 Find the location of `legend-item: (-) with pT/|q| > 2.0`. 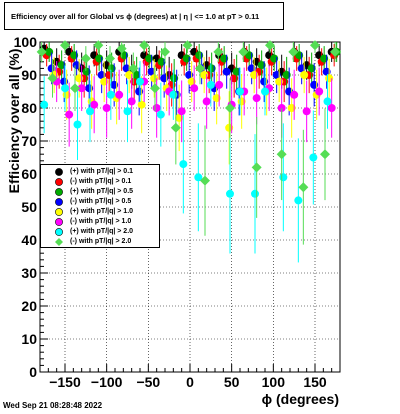

legend-item: (-) with pT/|q| > 2.0 is located at coordinates (100, 242).